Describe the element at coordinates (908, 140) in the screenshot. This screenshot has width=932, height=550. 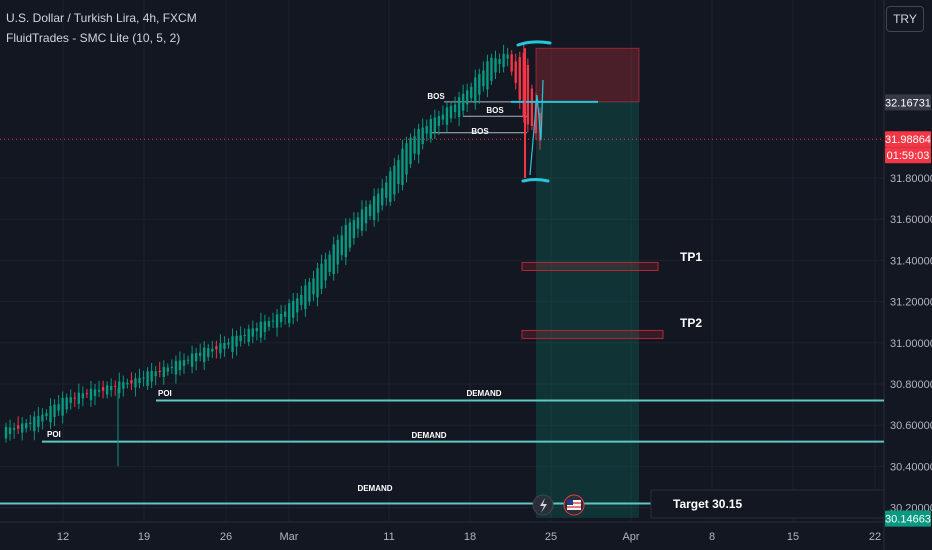
I see `price-tag-label: 31.98864` at that location.